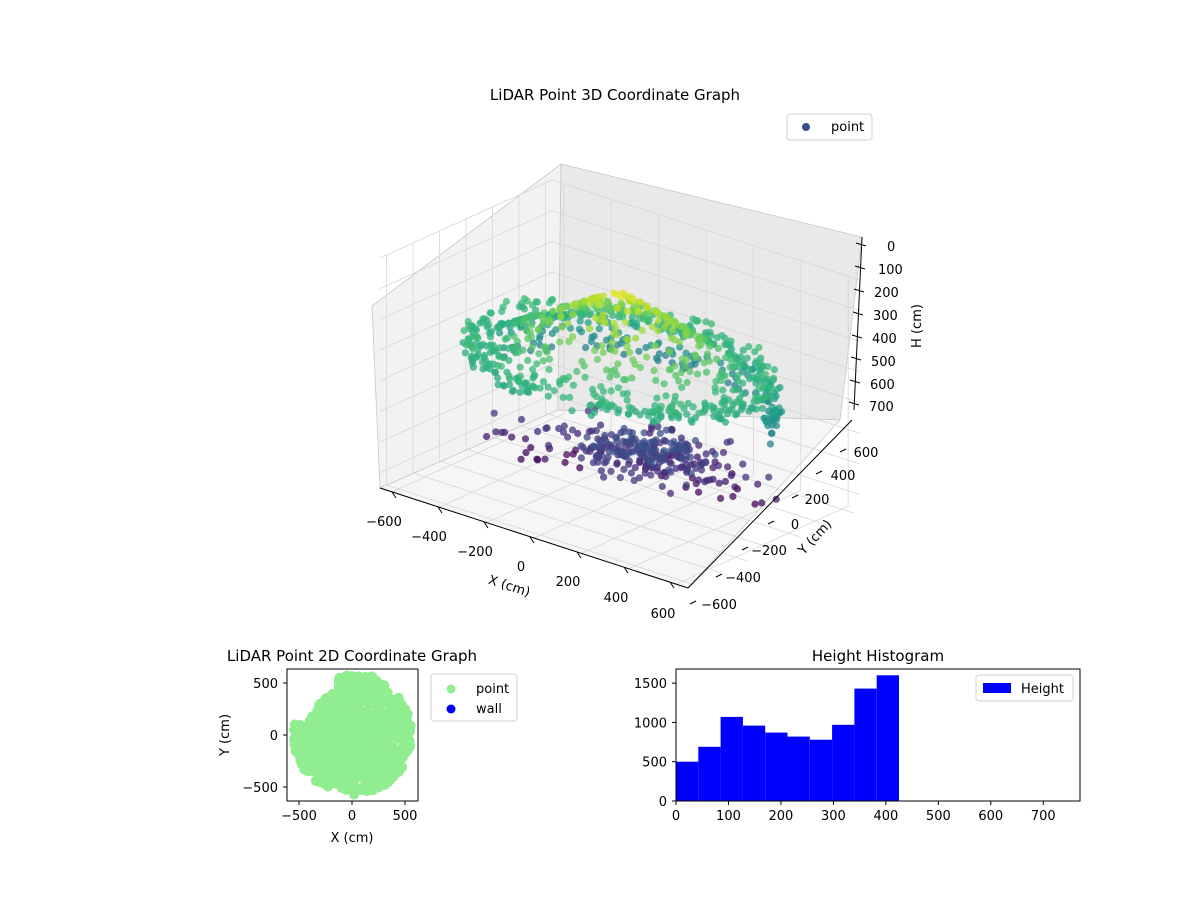 Image resolution: width=1200 pixels, height=900 pixels. Describe the element at coordinates (882, 385) in the screenshot. I see `z-tick-label: 600` at that location.